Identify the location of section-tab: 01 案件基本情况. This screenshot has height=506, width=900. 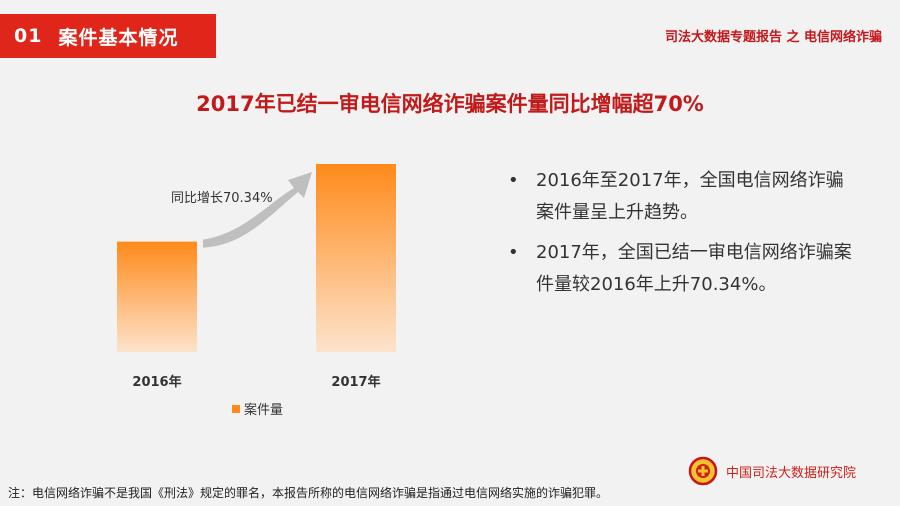
(108, 36).